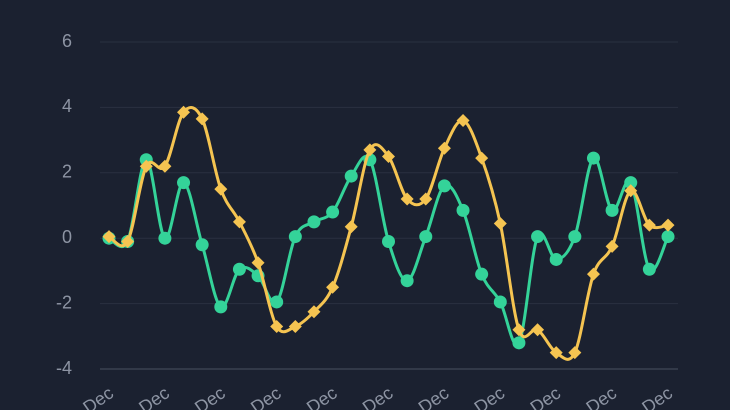 Image resolution: width=730 pixels, height=410 pixels. What do you see at coordinates (64, 368) in the screenshot?
I see `y-tick-label: -4` at bounding box center [64, 368].